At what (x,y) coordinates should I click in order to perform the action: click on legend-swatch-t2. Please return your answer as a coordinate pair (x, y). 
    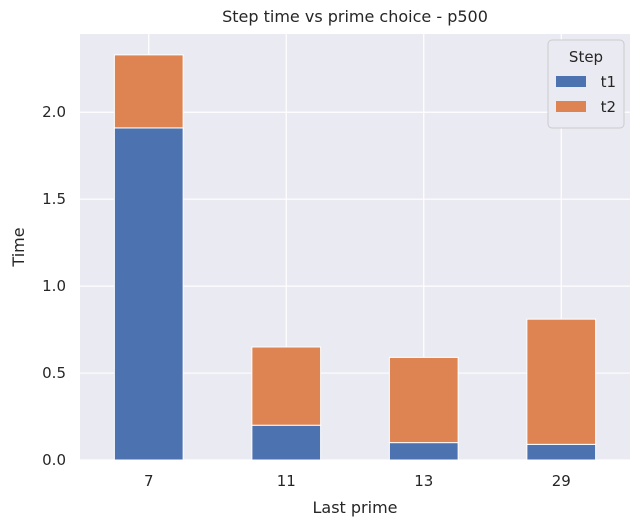
    Looking at the image, I should click on (571, 106).